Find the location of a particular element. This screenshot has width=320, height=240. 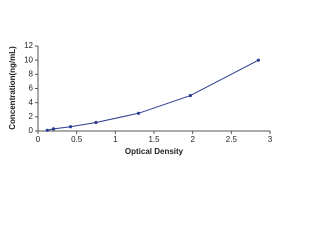

y-tick-label: 6 is located at coordinates (31, 88).